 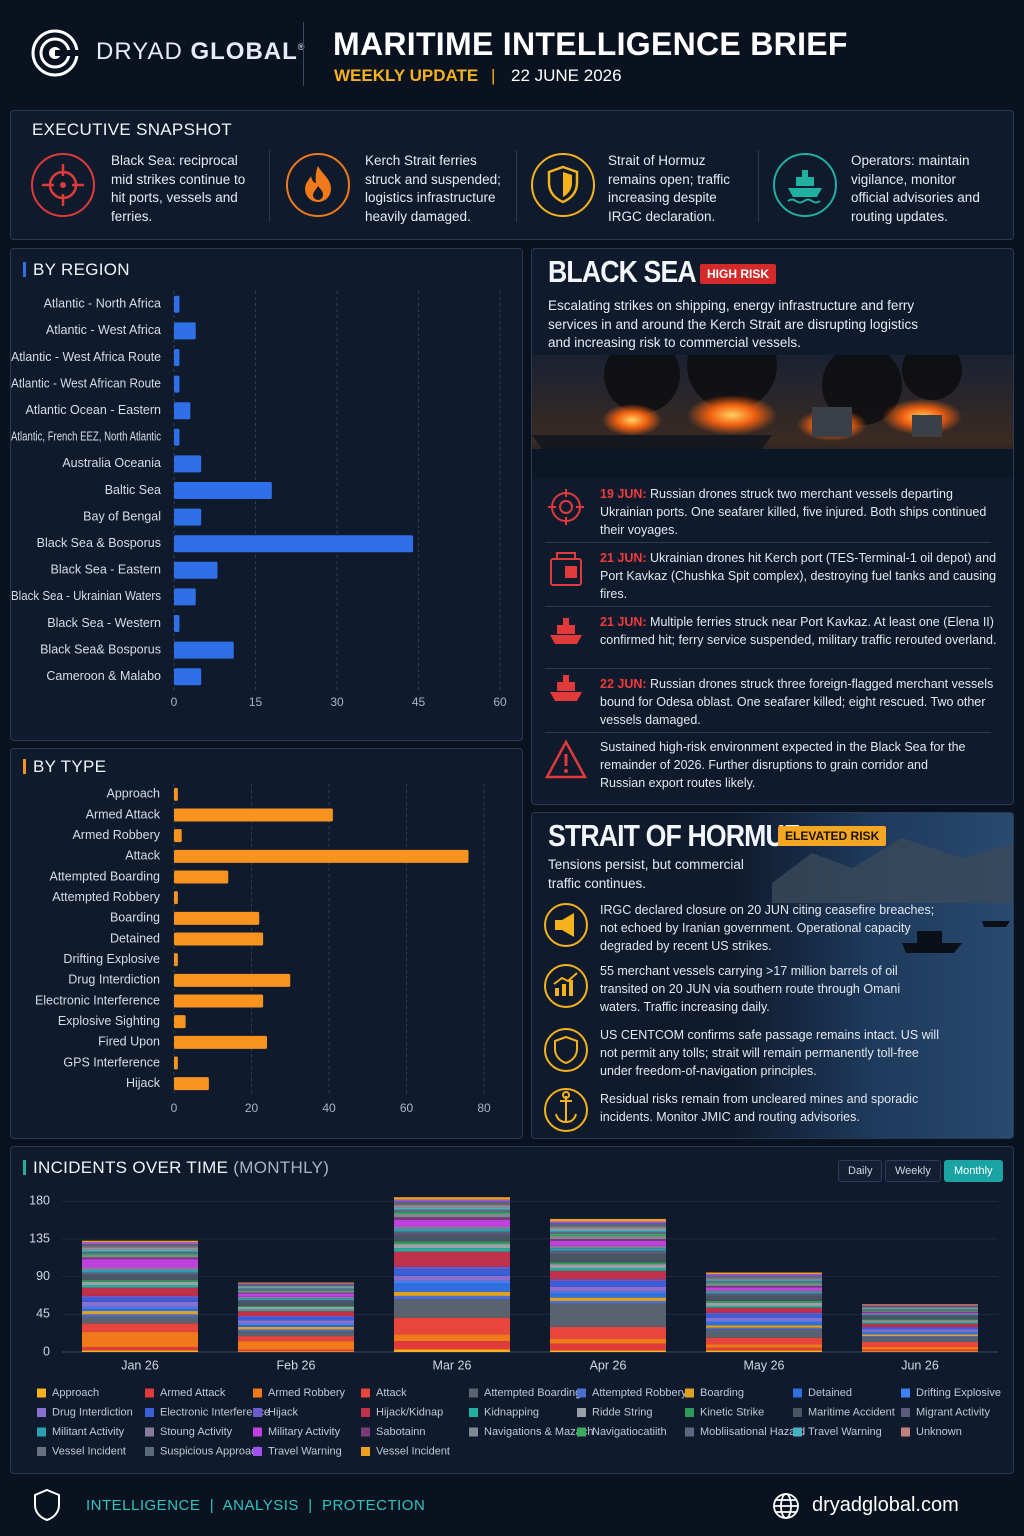 I want to click on tagline-item: INTELLIGENCE, so click(x=143, y=1505).